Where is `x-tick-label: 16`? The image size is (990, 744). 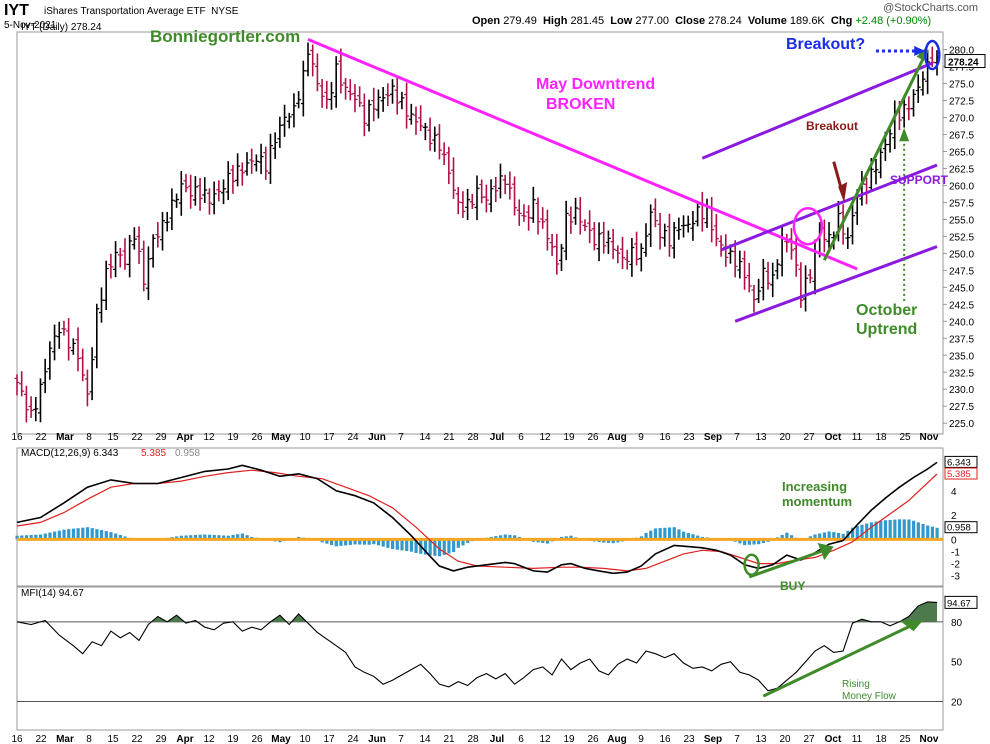 x-tick-label: 16 is located at coordinates (17, 437).